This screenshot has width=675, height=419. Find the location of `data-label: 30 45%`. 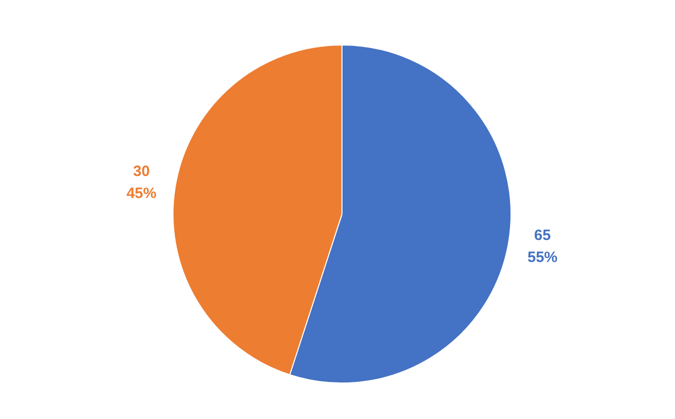

data-label: 30 45% is located at coordinates (141, 182).